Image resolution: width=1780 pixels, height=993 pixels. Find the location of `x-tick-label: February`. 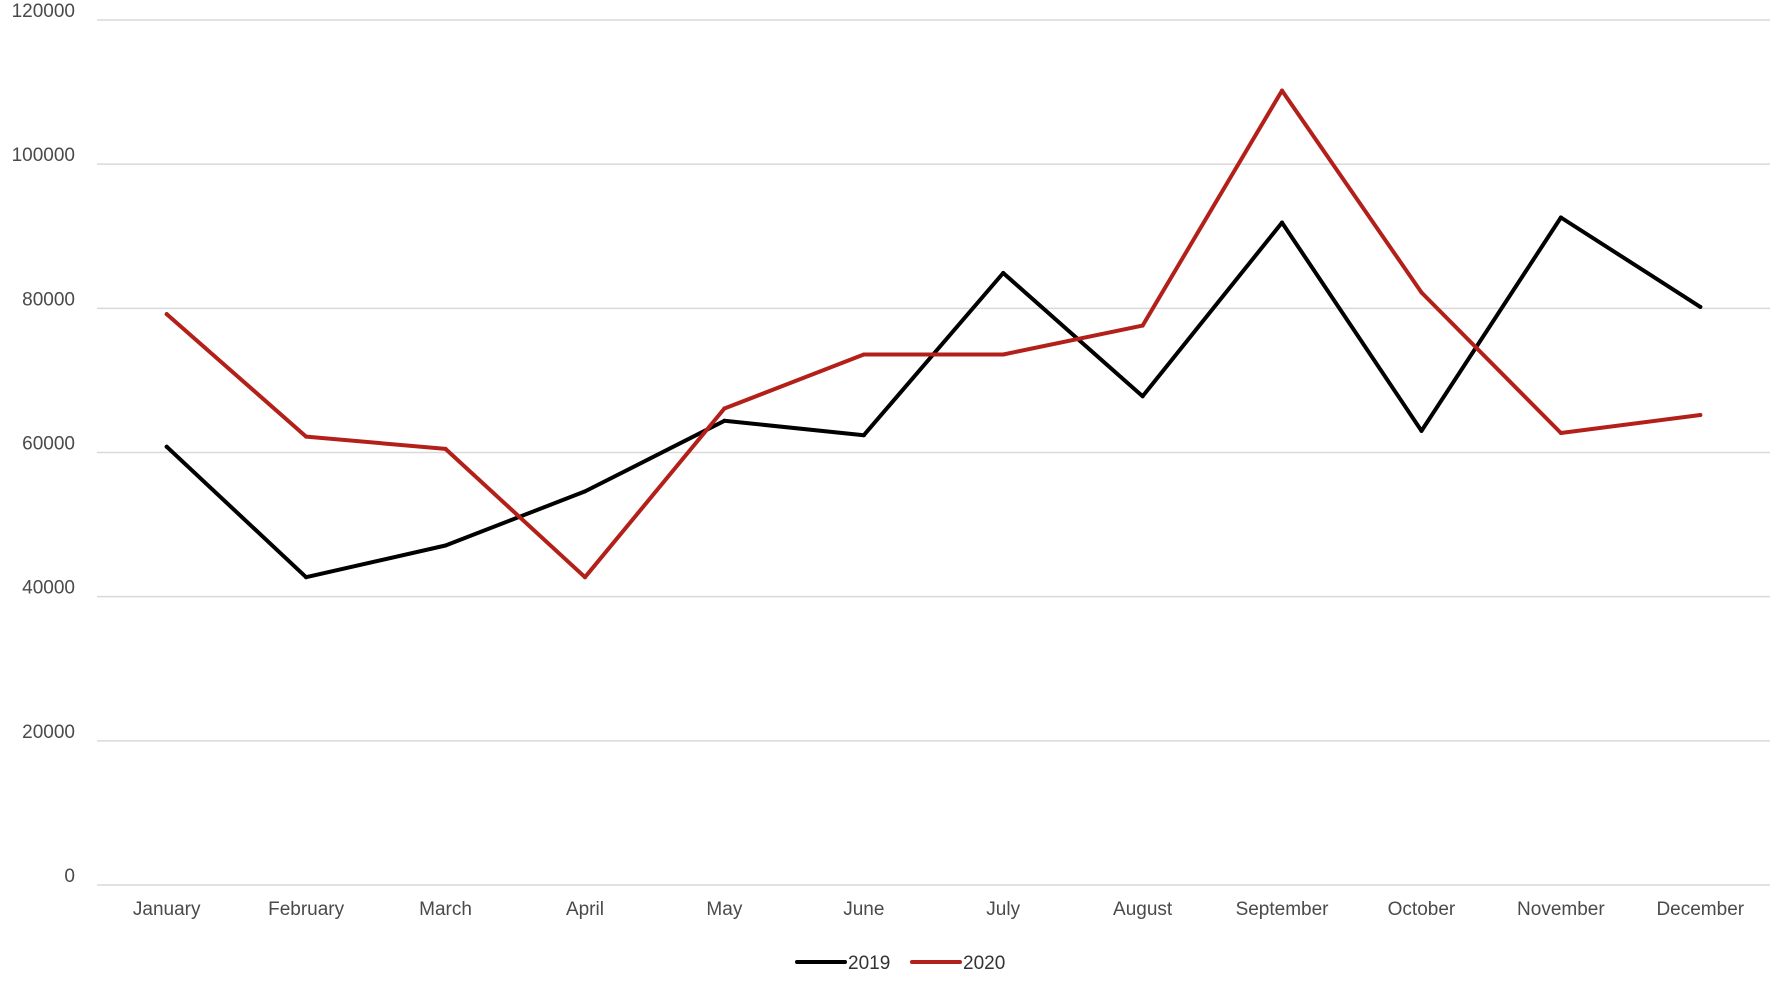

x-tick-label: February is located at coordinates (306, 909).